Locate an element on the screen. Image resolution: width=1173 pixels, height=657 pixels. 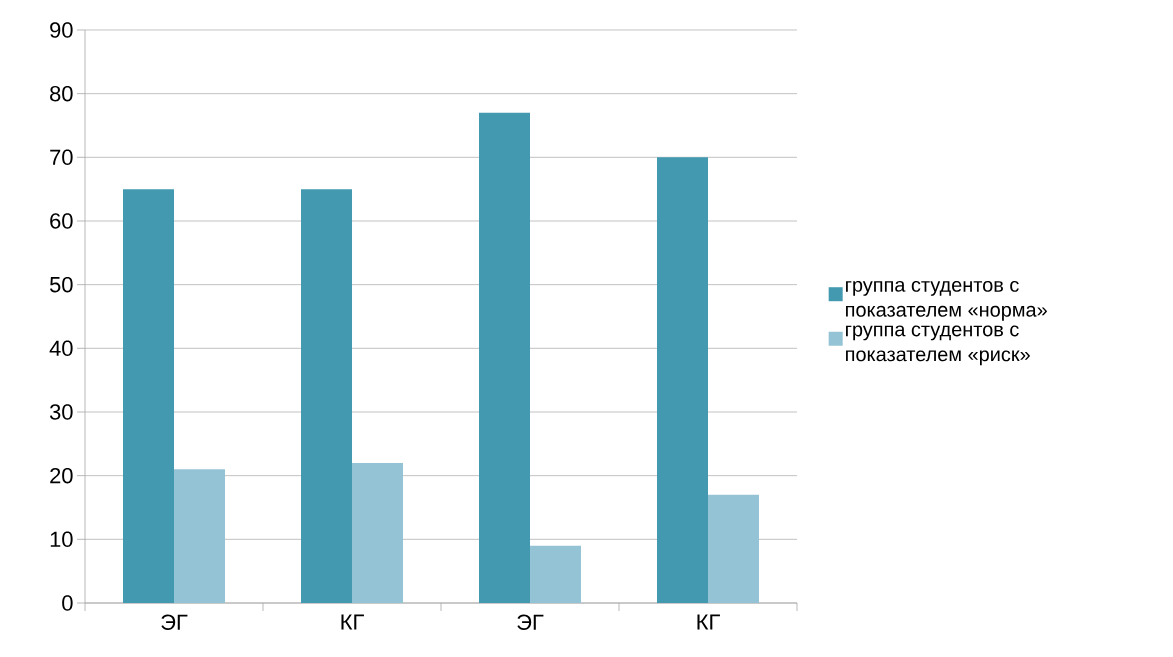
y-tick-label: 10 is located at coordinates (61, 539).